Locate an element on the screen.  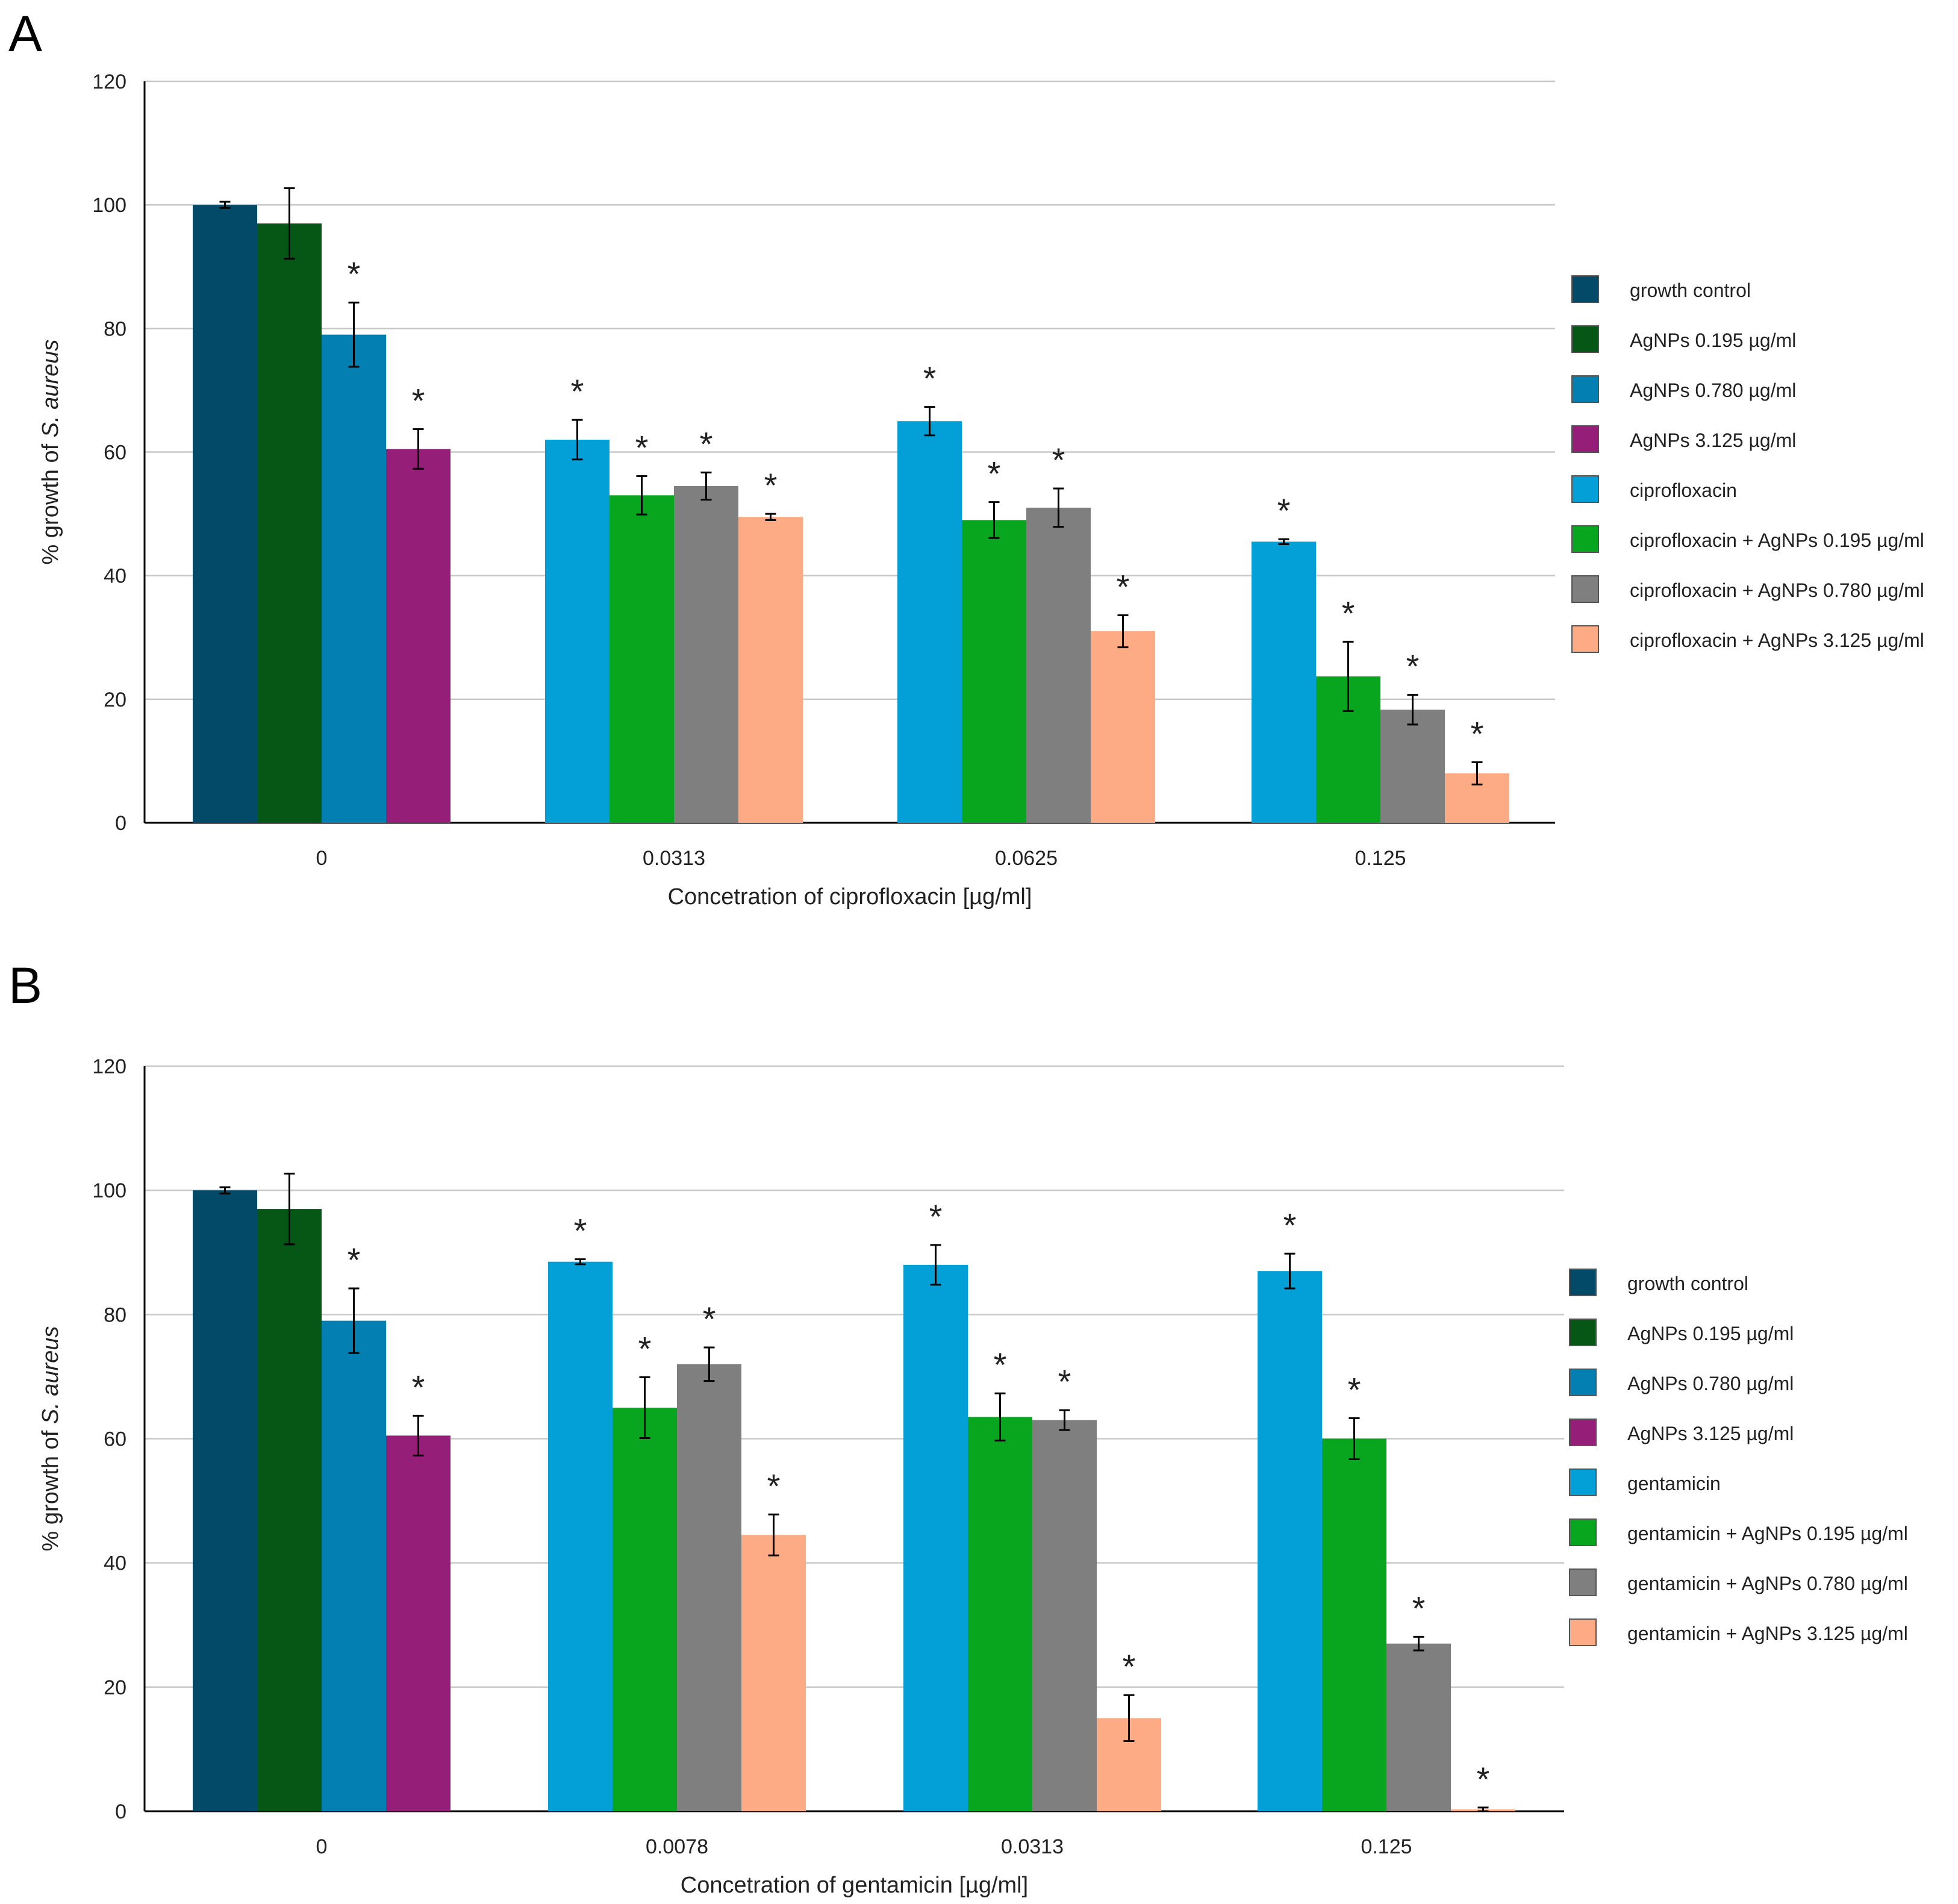
legend-label: gentamicin + AgNPs 3.125 µg/ml is located at coordinates (1767, 1634).